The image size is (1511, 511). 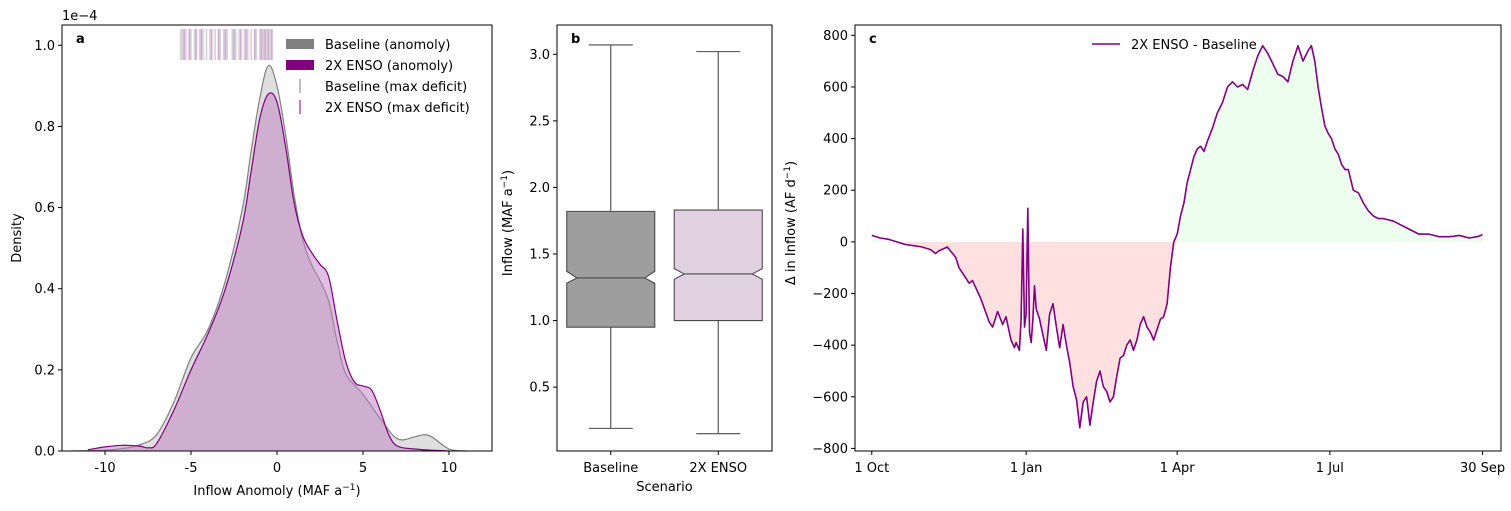 What do you see at coordinates (830, 346) in the screenshot?
I see `panel-c-ytick-label: −400` at bounding box center [830, 346].